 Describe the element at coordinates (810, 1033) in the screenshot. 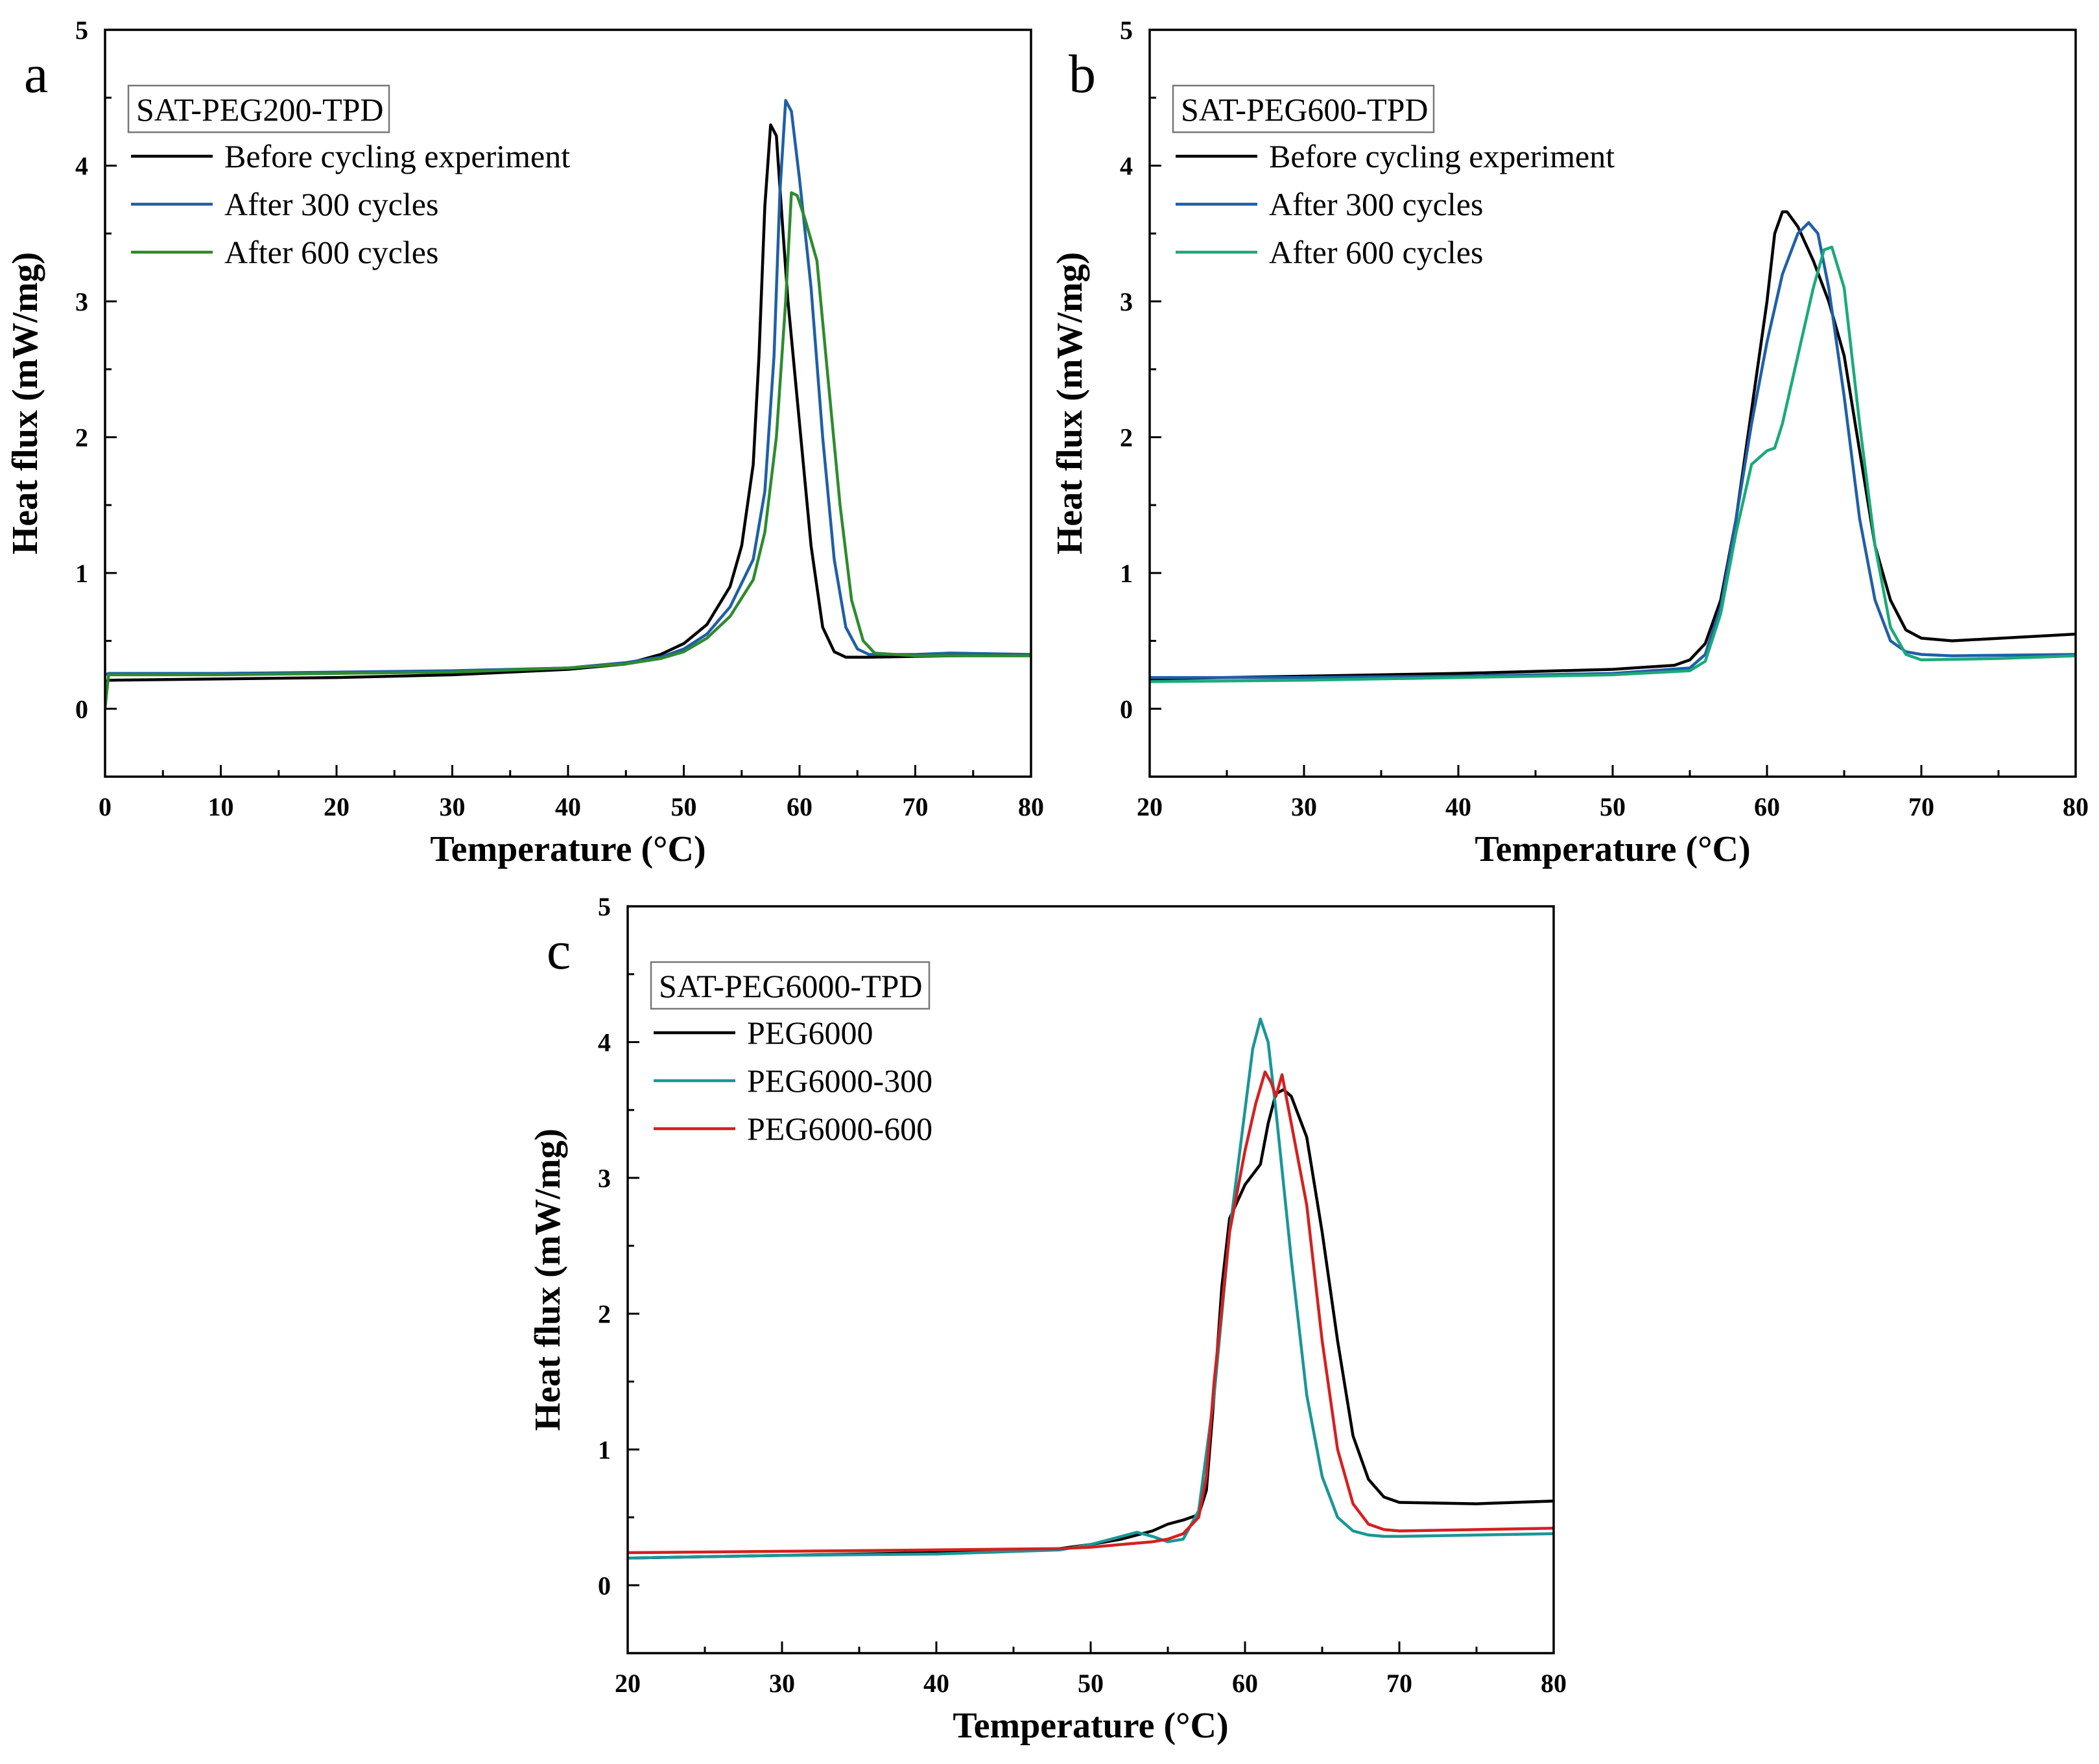

I see `legend-entry-1: PEG6000` at that location.